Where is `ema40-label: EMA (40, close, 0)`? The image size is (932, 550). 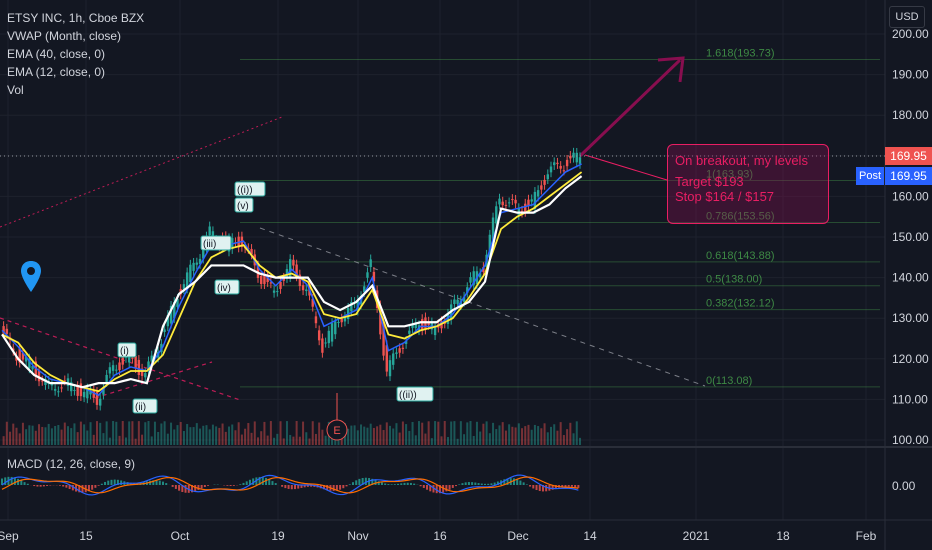 ema40-label: EMA (40, close, 0) is located at coordinates (56, 54).